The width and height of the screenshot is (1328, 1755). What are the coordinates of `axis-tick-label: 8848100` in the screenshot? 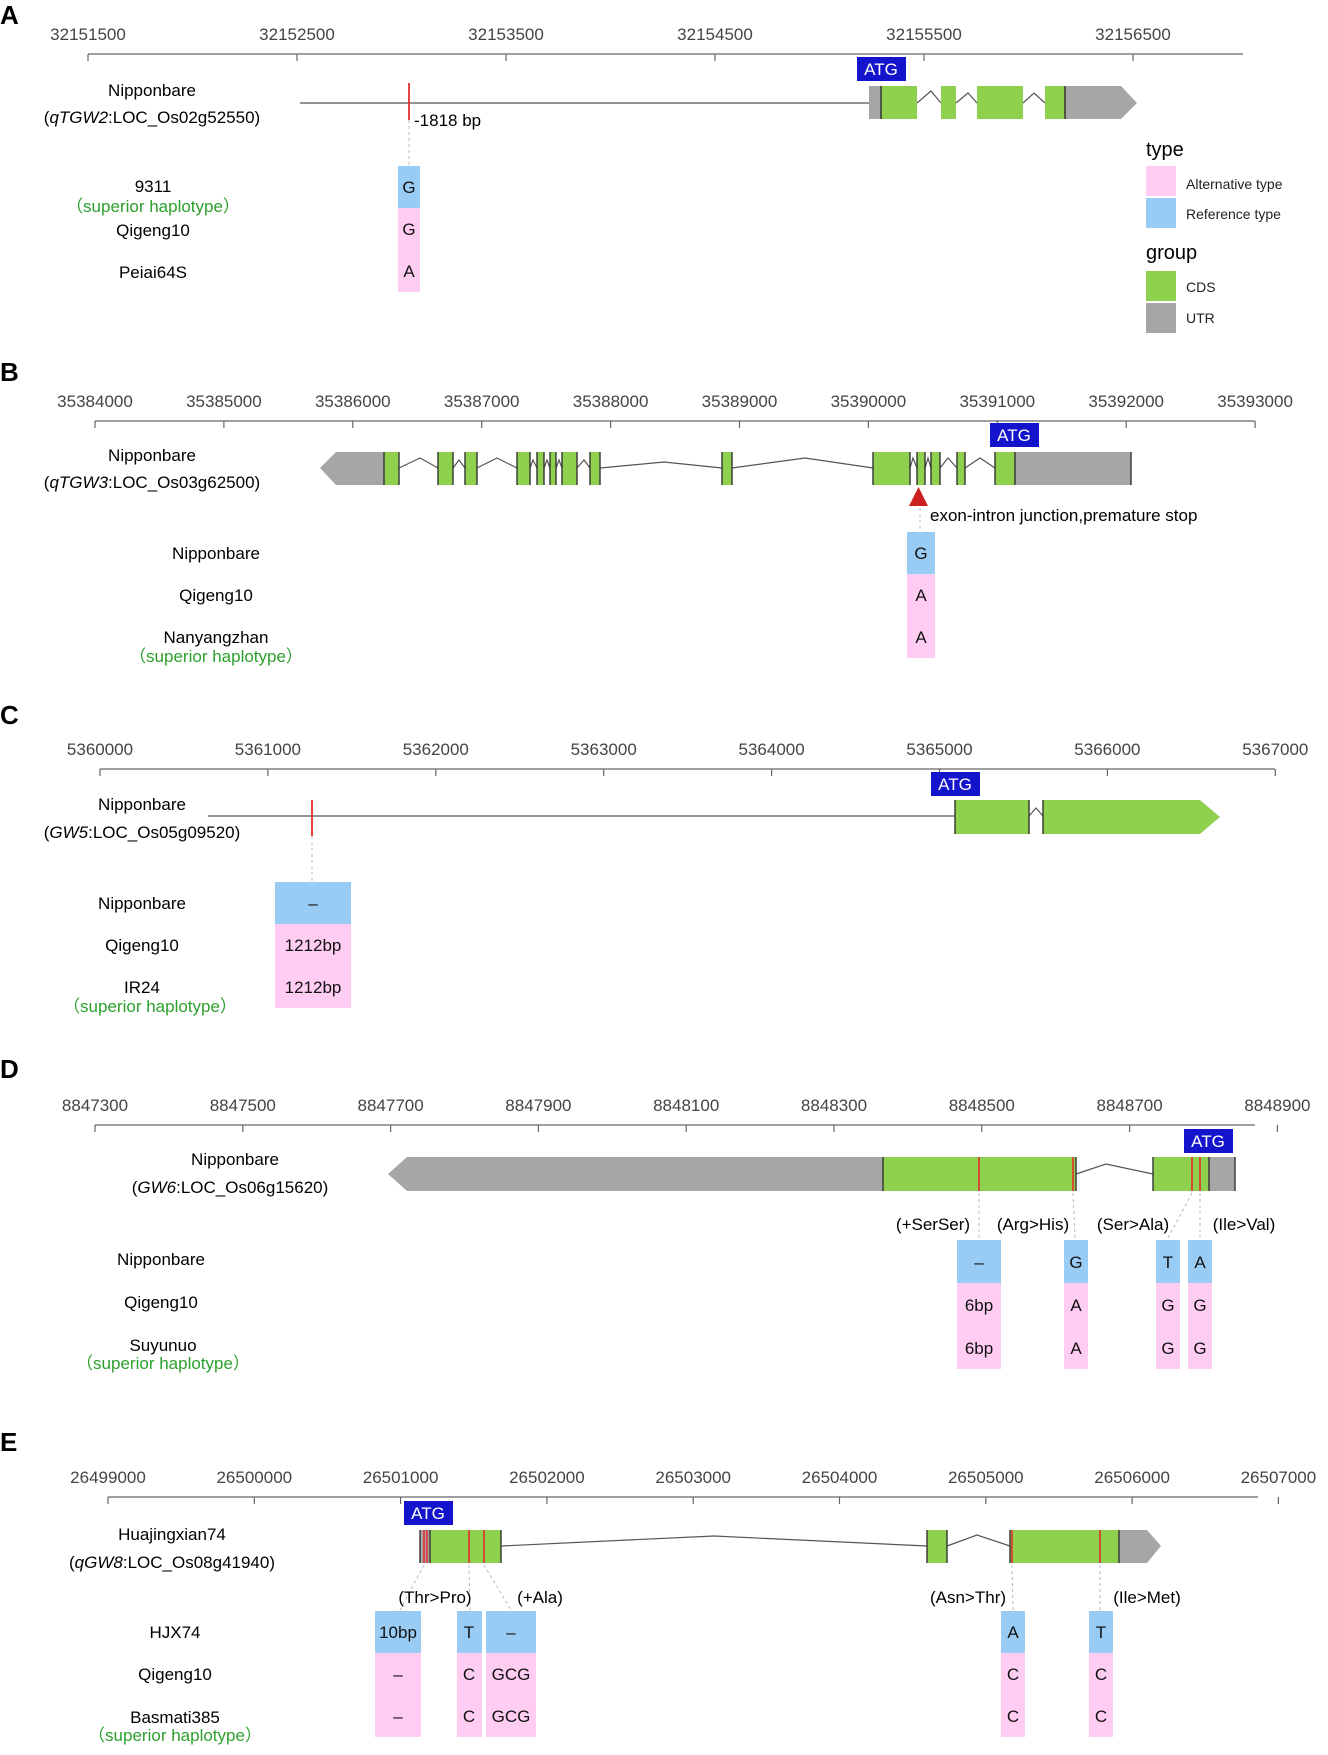 It's located at (686, 1105).